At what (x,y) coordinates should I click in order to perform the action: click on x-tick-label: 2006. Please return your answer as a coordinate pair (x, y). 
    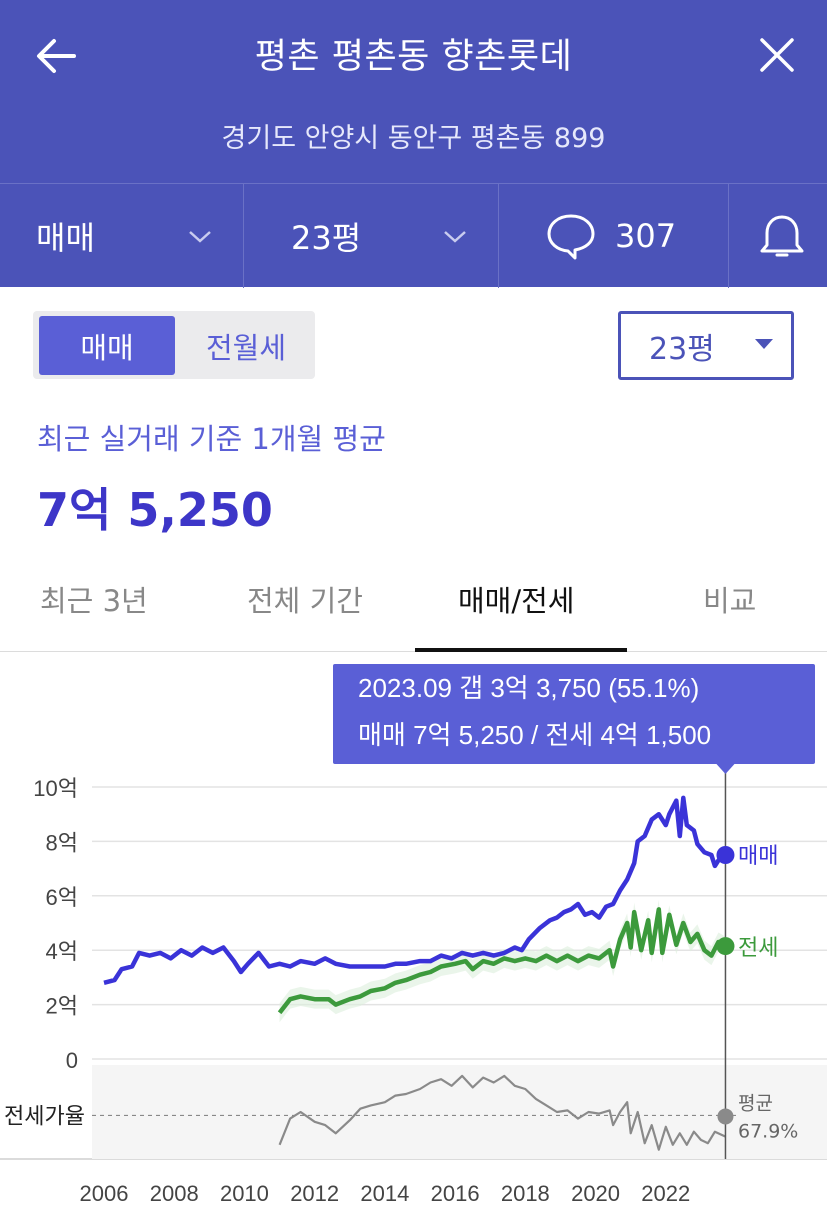
    Looking at the image, I should click on (104, 1193).